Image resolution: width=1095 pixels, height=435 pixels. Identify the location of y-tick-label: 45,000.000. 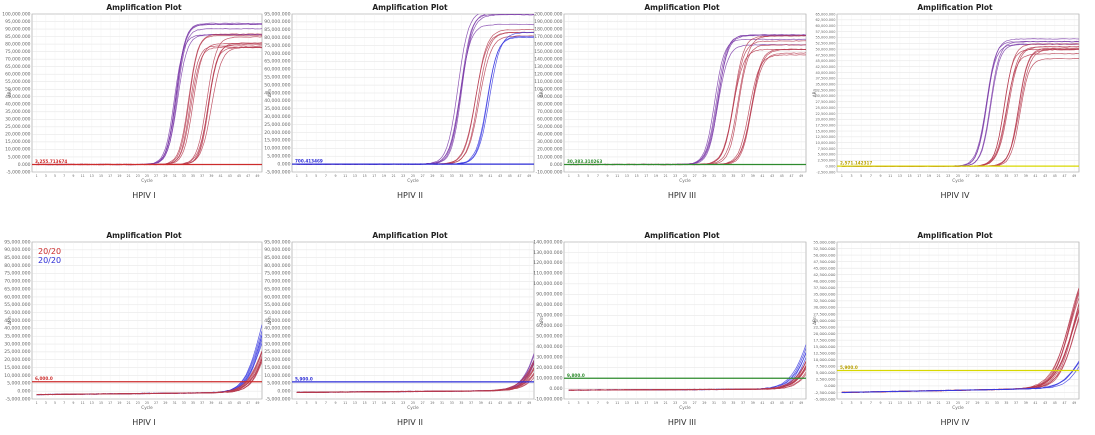
(825, 61).